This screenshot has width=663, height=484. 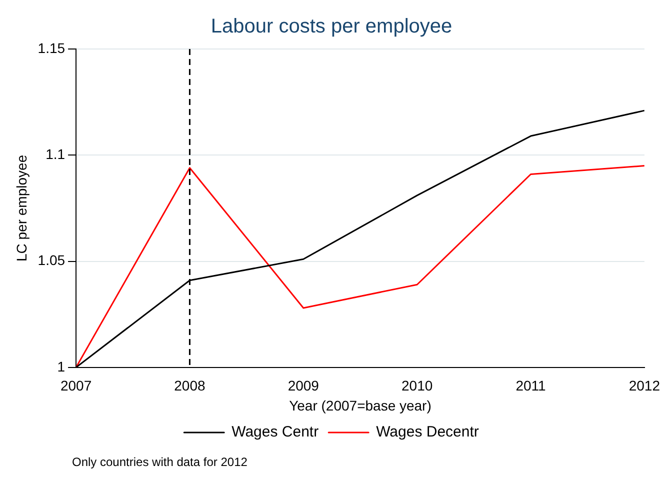 I want to click on text: Only countries with data for 2012, so click(x=160, y=462).